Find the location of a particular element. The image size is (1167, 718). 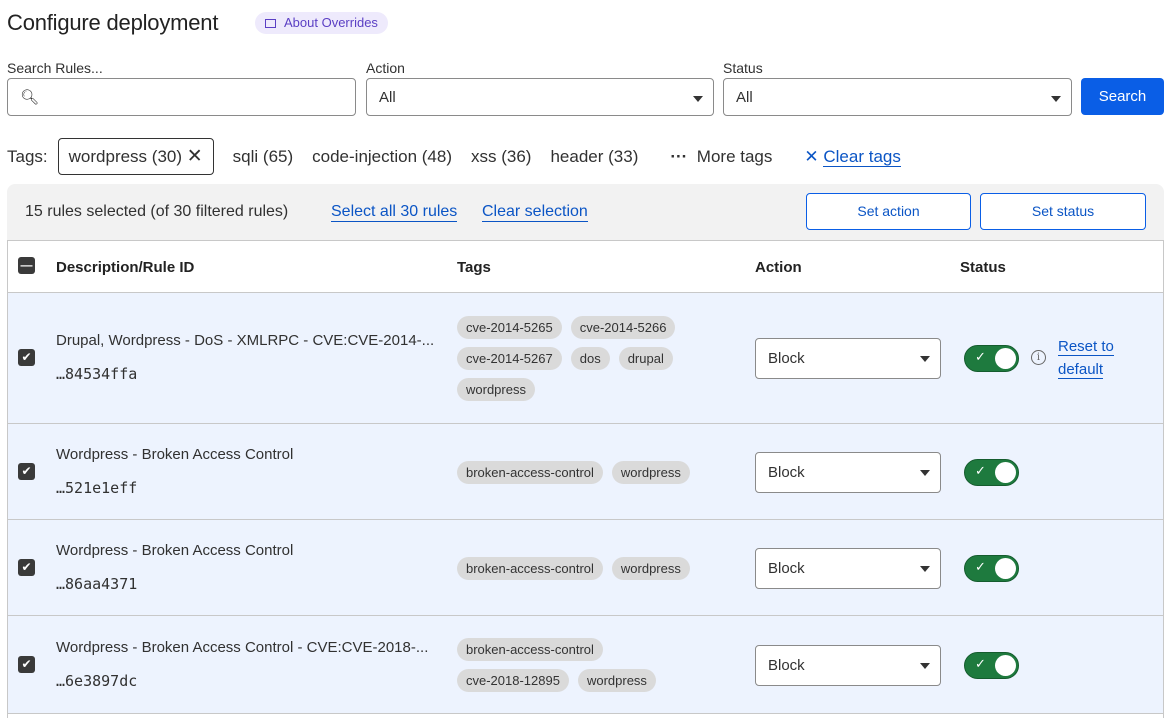

tag-filter-item: code-injection (48) is located at coordinates (382, 156).